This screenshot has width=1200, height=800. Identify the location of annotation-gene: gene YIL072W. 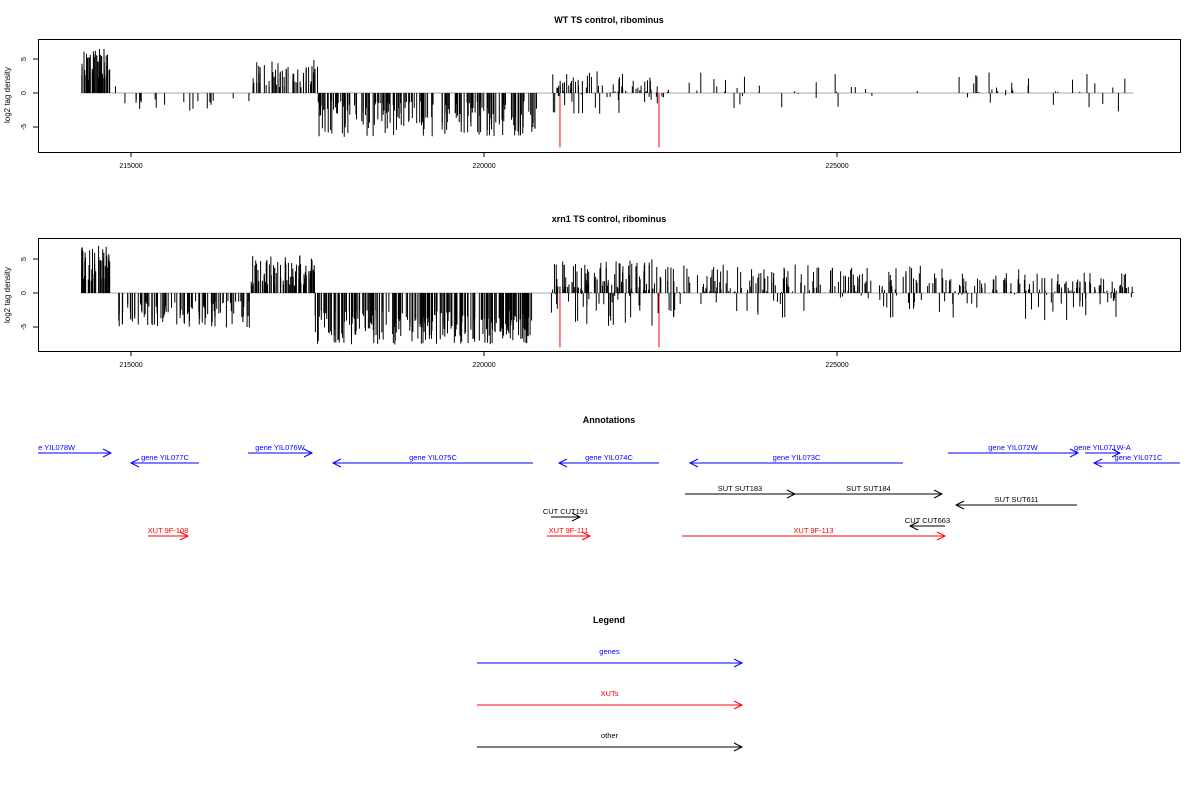
(1013, 450).